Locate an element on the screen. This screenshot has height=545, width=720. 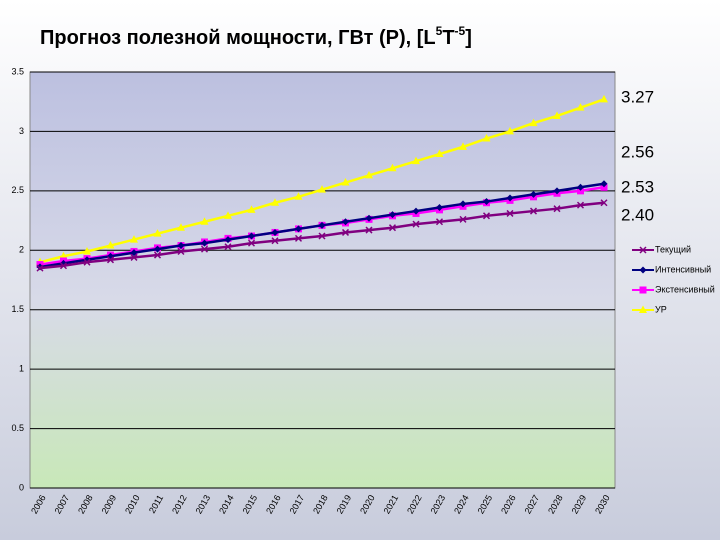
title-part: ] is located at coordinates (468, 38).